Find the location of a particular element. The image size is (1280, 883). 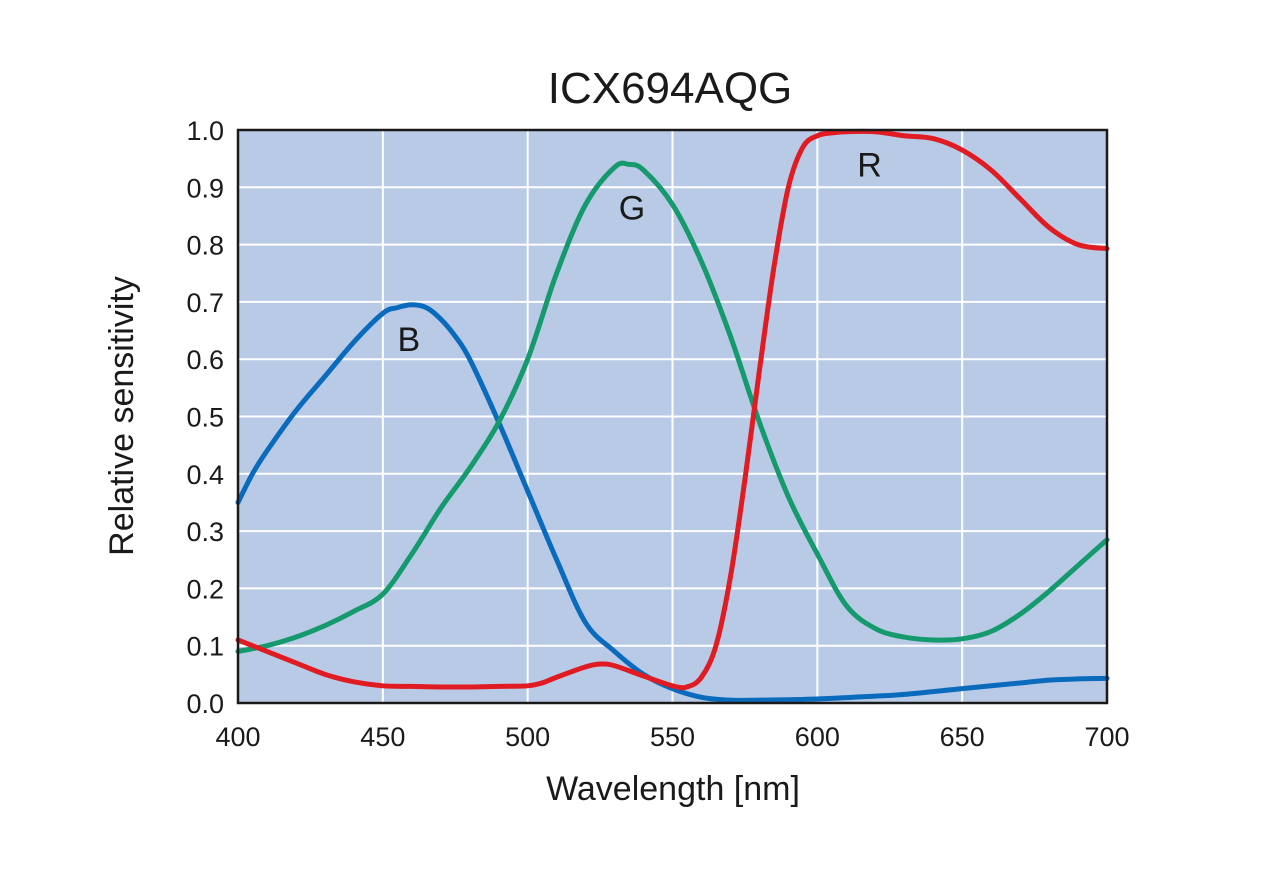

x-tick-label-550: 550 is located at coordinates (672, 737).